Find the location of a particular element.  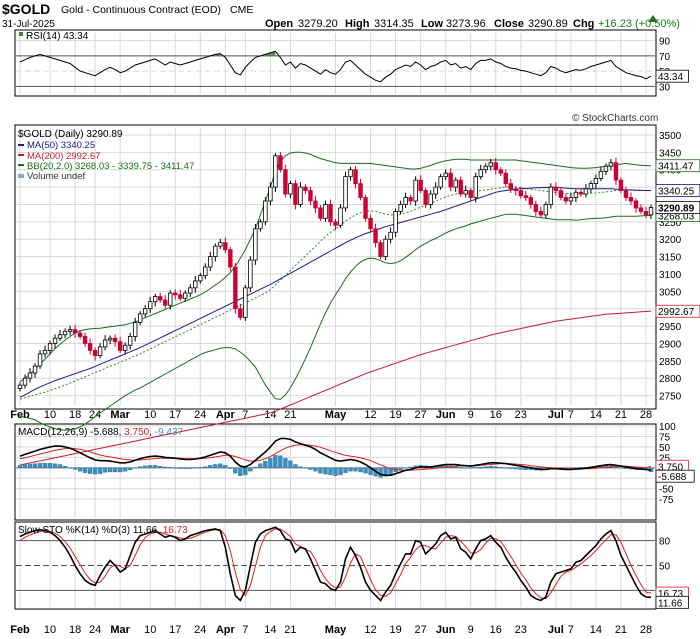

date-tick-label: May is located at coordinates (336, 415).